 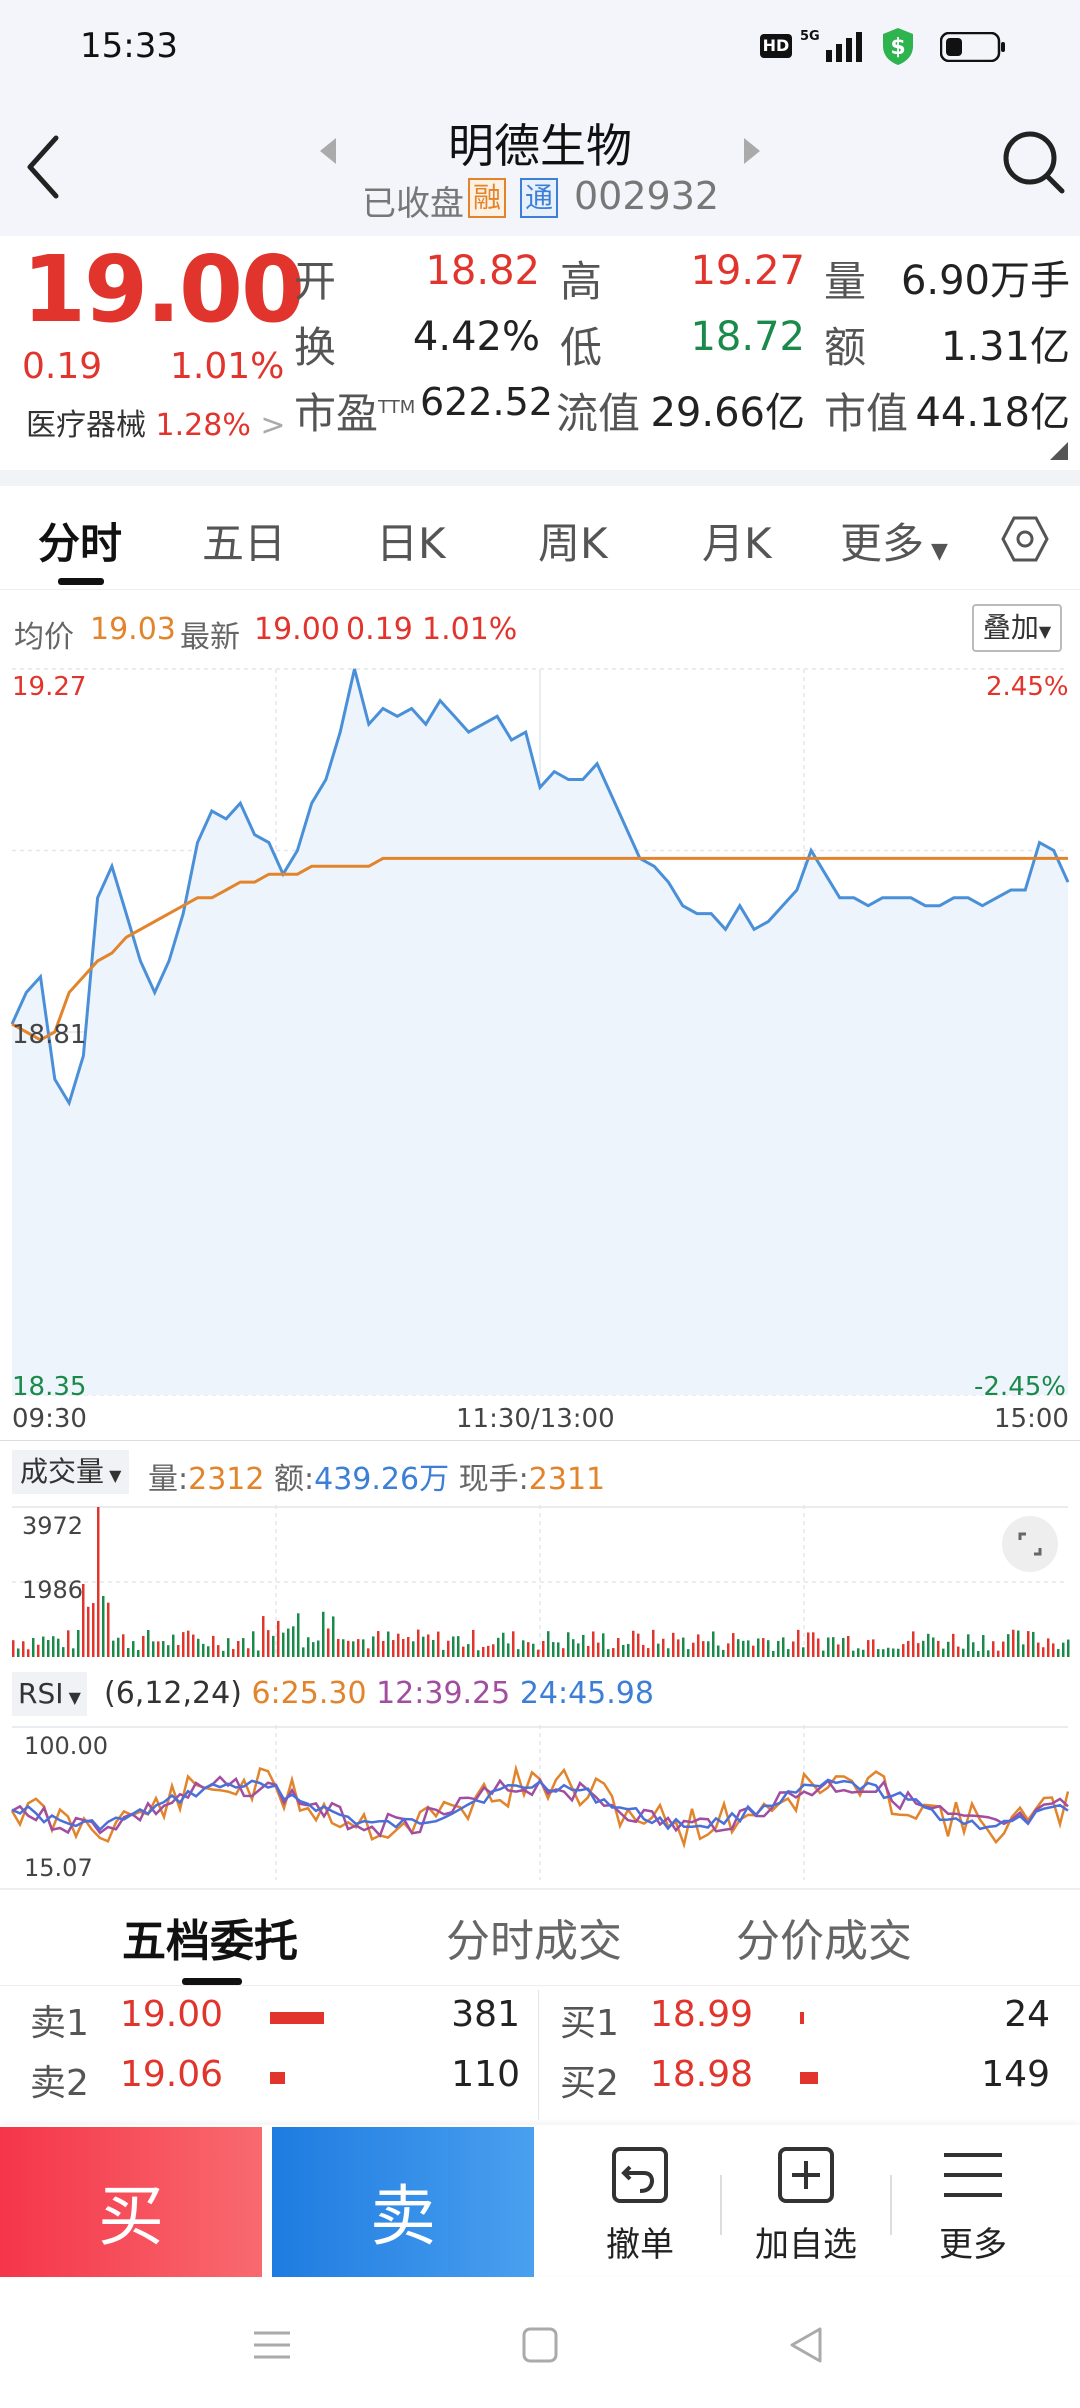 I want to click on chg-value: 0.19, so click(x=379, y=629).